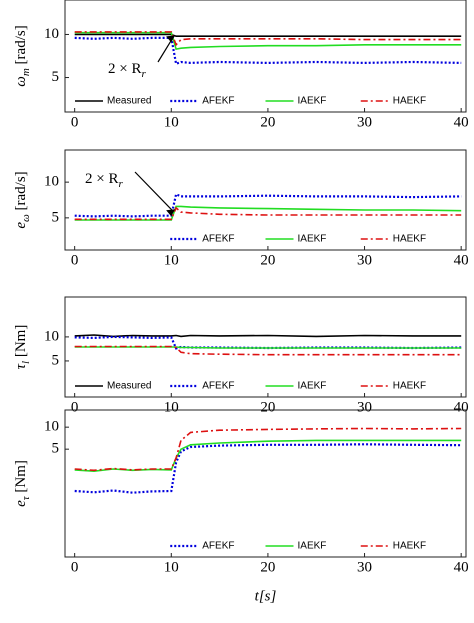 This screenshot has height=623, width=474. What do you see at coordinates (26, 72) in the screenshot?
I see `y-label-sub: m` at bounding box center [26, 72].